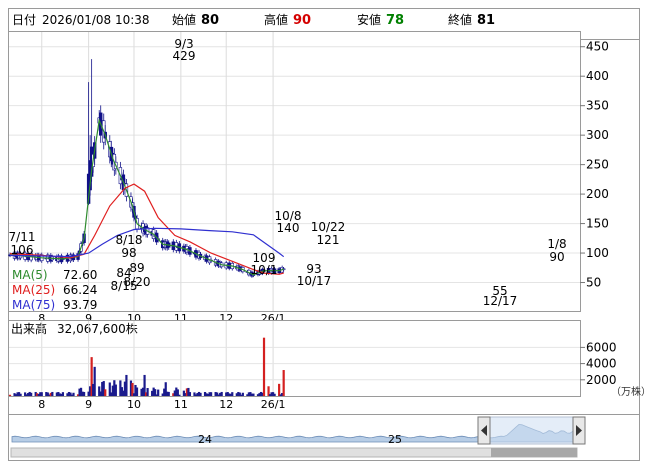  Describe the element at coordinates (369, 19) in the screenshot. I see `low-label: 安値` at that location.